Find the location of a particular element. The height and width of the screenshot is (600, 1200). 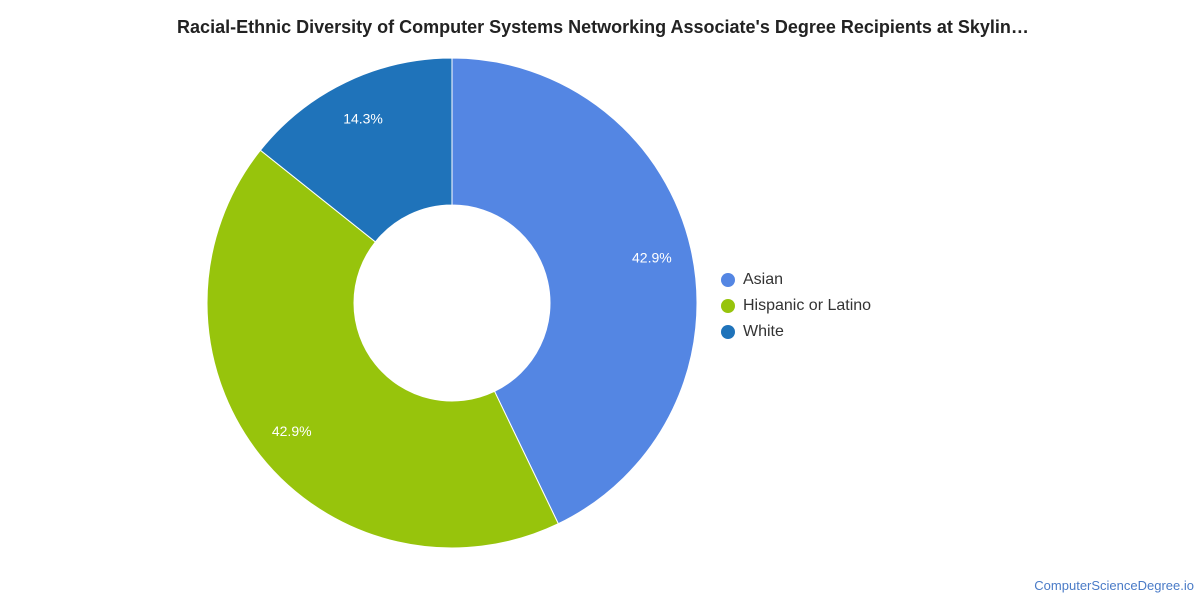

legend-label: White is located at coordinates (763, 331).